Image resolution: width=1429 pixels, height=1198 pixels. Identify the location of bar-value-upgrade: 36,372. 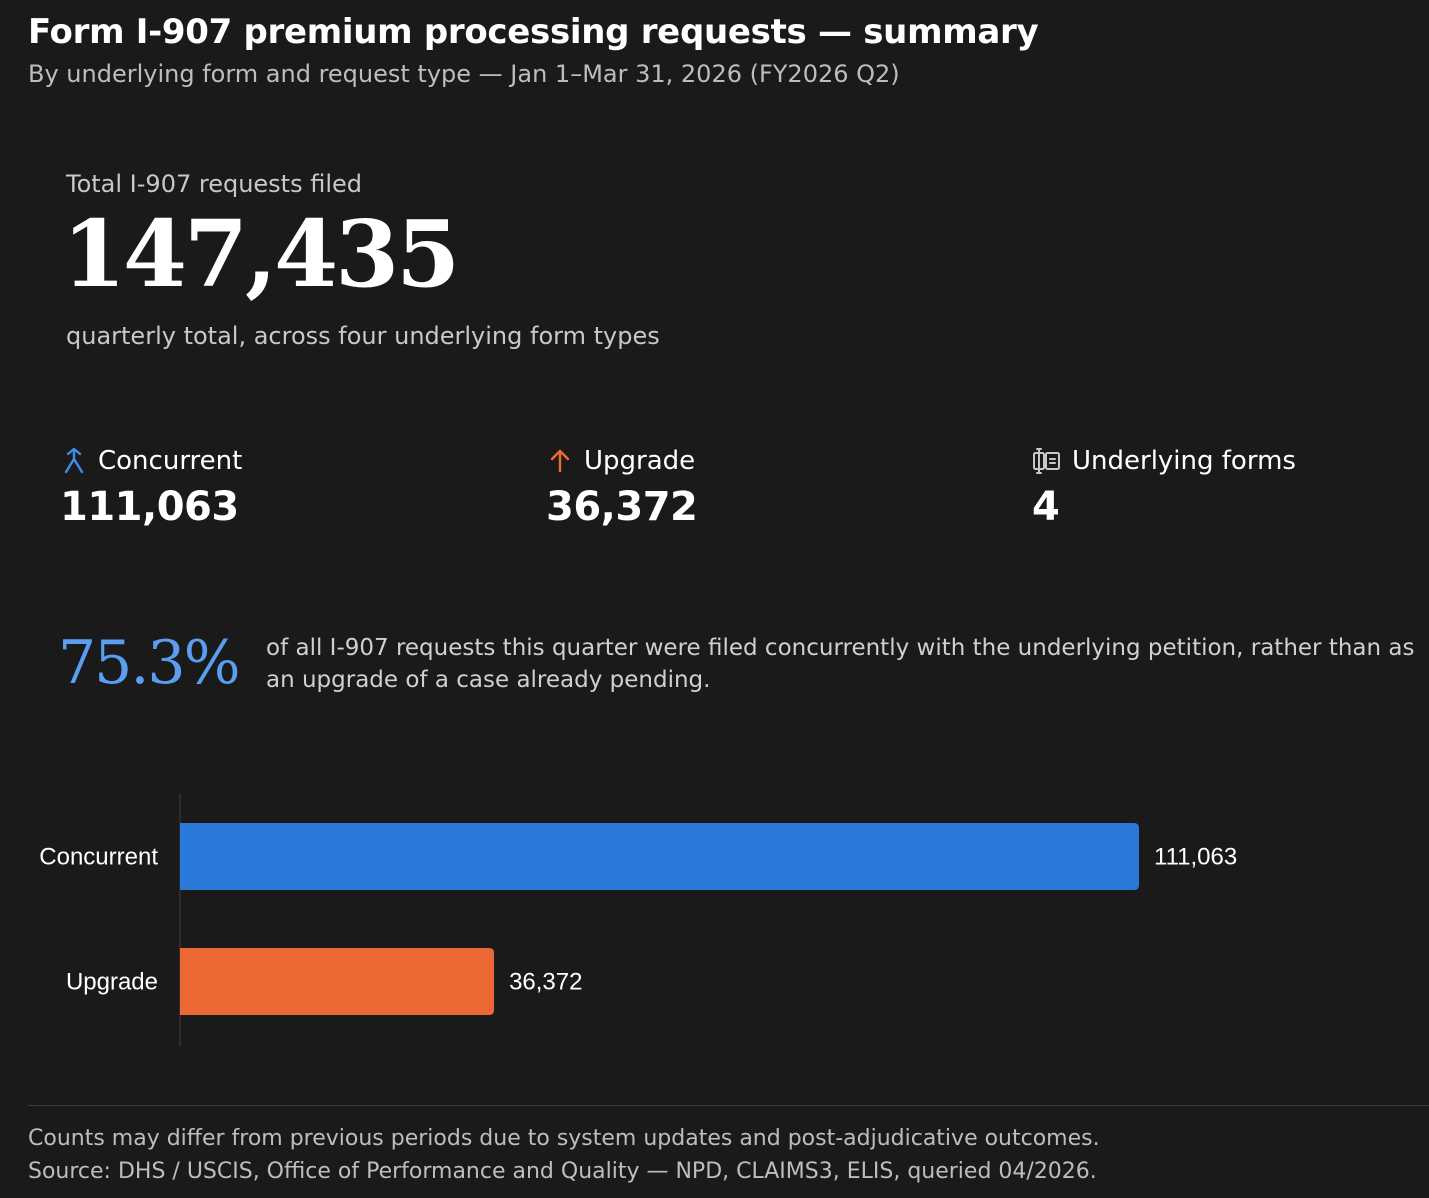
(545, 982).